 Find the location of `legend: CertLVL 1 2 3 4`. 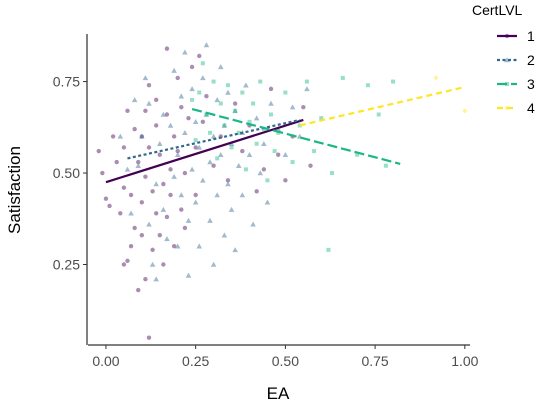

legend: CertLVL 1 2 3 4 is located at coordinates (503, 59).